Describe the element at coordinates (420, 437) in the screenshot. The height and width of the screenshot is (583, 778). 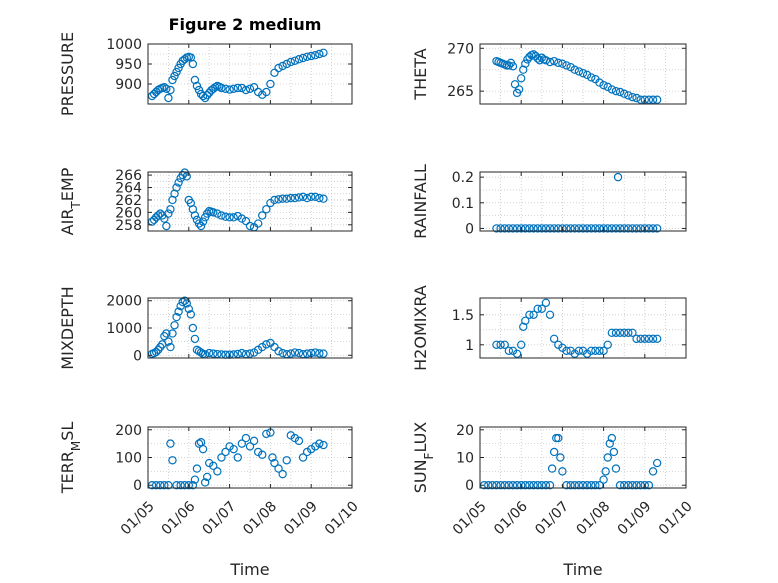
I see `y-label-part: LUX` at that location.